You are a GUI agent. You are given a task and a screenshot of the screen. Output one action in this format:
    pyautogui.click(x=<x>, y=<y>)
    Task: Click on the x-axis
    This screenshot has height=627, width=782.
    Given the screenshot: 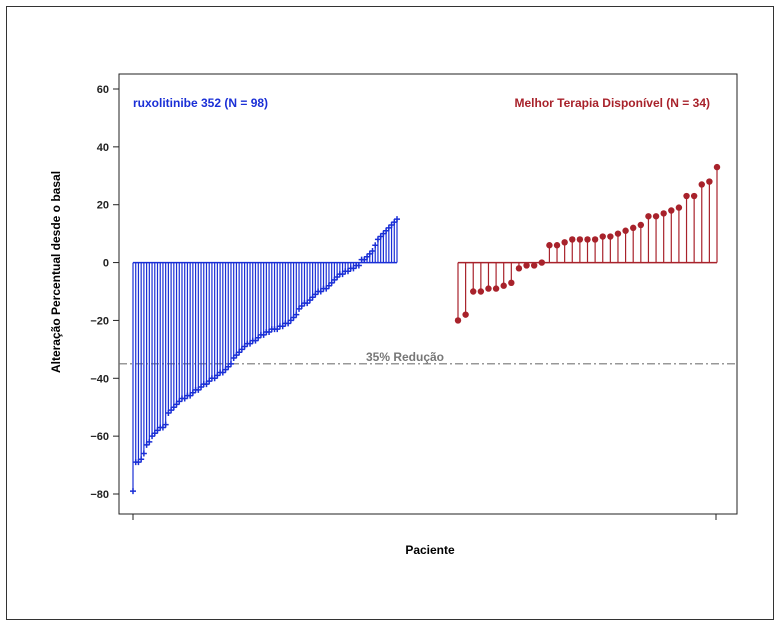 What is the action you would take?
    pyautogui.click(x=424, y=517)
    